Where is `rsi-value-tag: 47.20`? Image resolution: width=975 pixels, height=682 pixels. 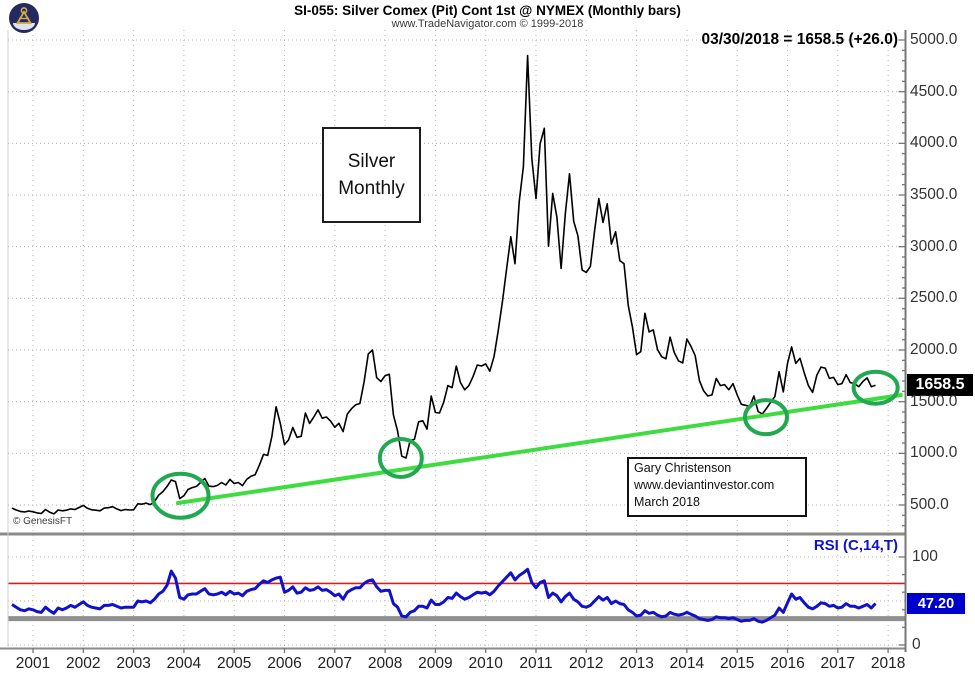
rsi-value-tag: 47.20 is located at coordinates (936, 604).